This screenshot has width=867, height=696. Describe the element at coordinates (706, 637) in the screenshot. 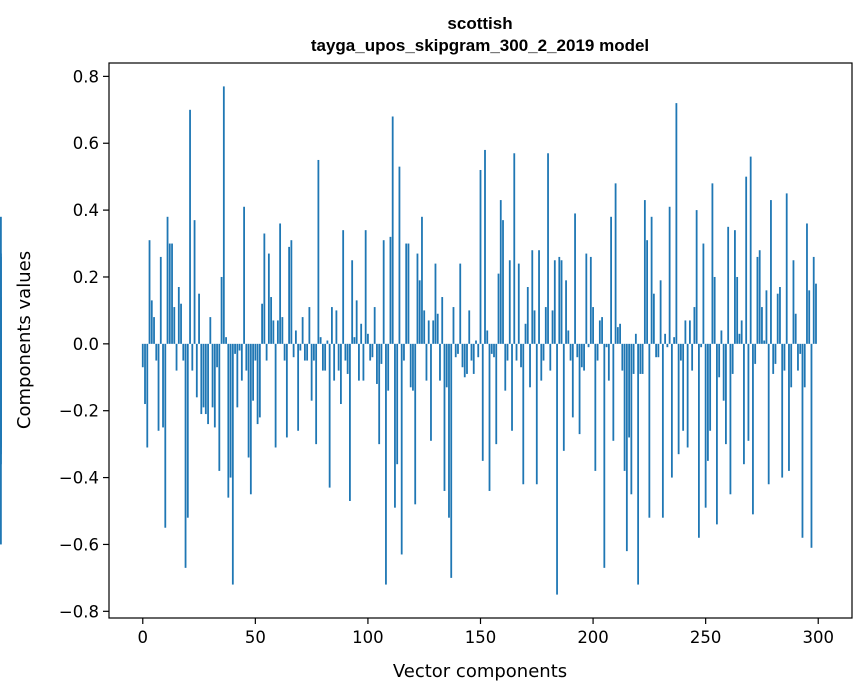

I see `x-tick-label: 250` at that location.